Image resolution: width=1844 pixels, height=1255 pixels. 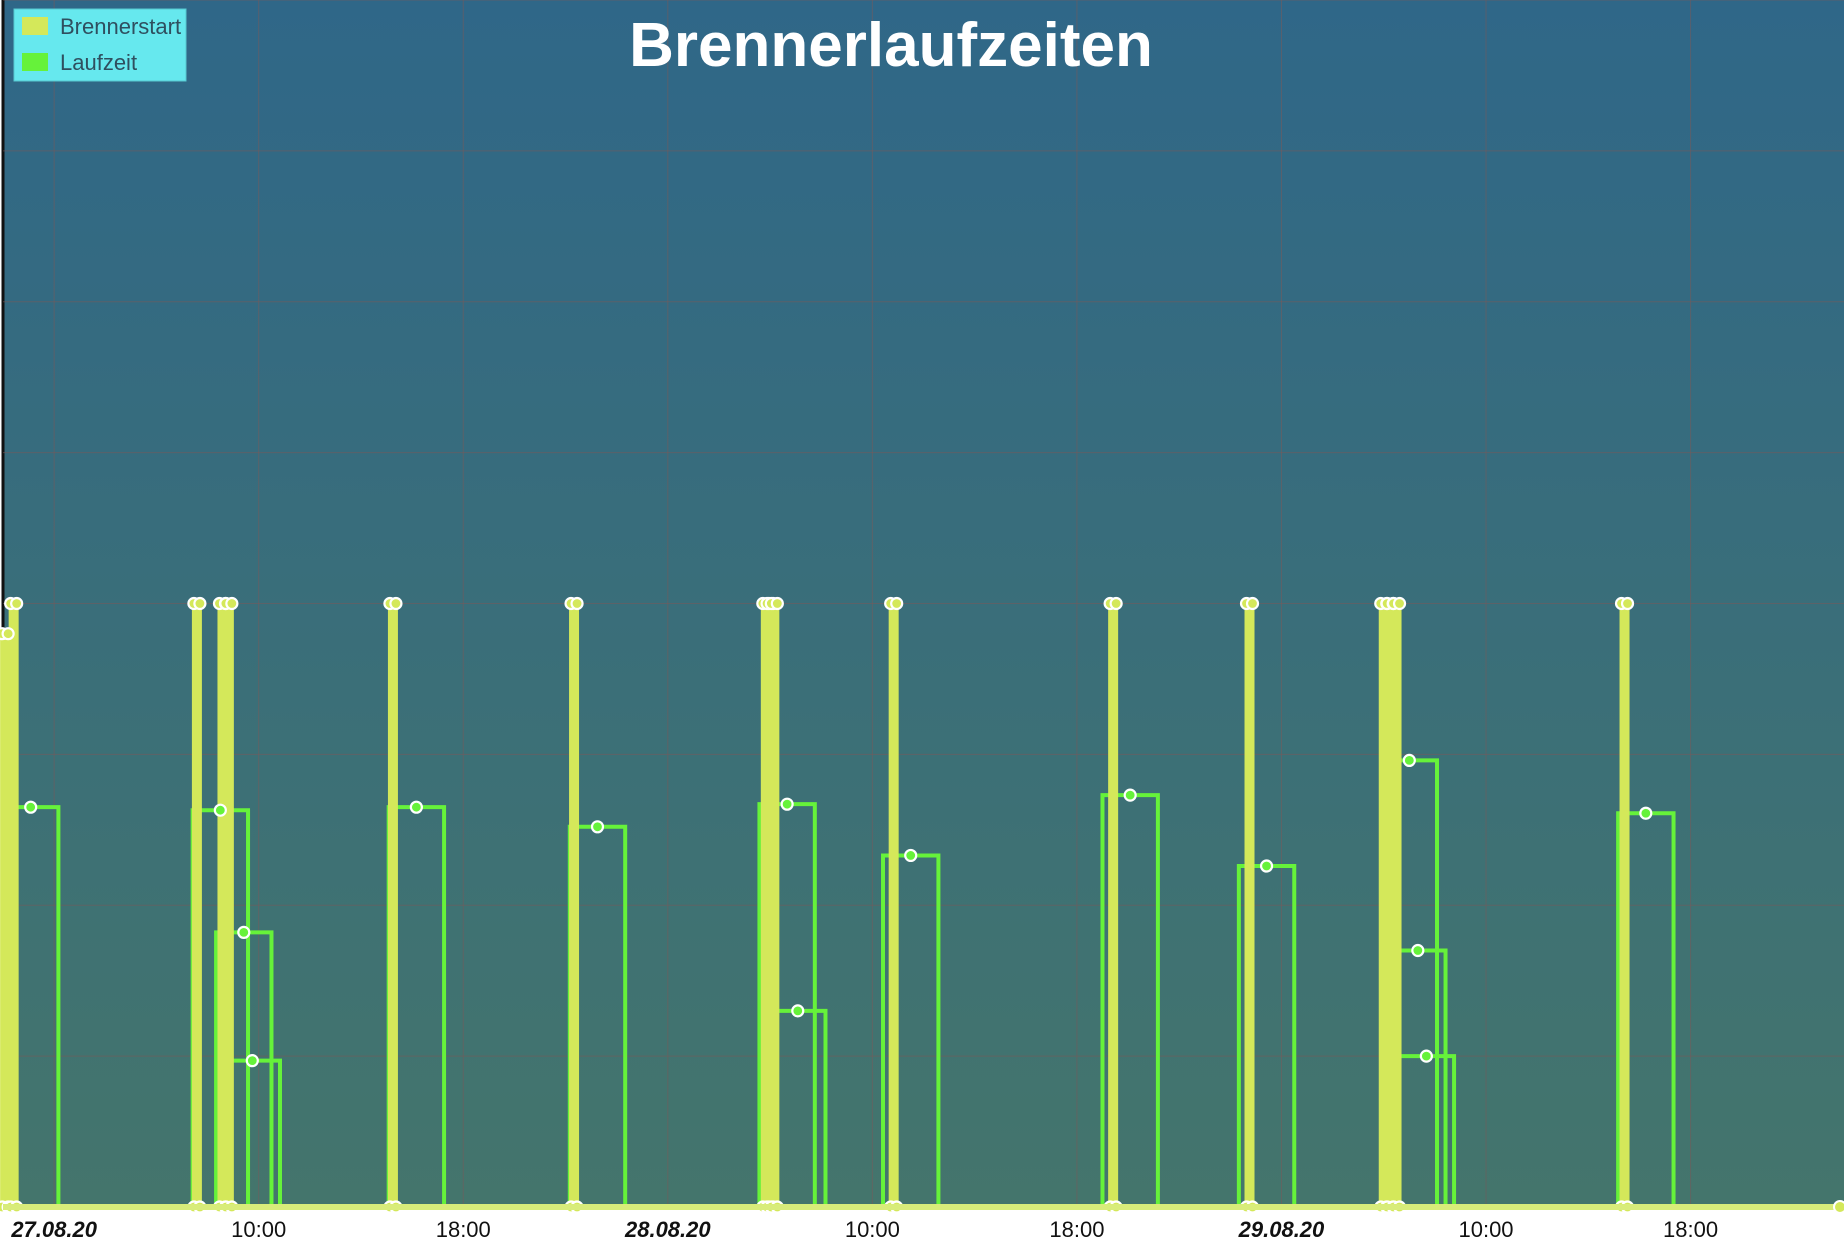 I want to click on x-tick-label: 29.08.20, so click(x=1281, y=1229).